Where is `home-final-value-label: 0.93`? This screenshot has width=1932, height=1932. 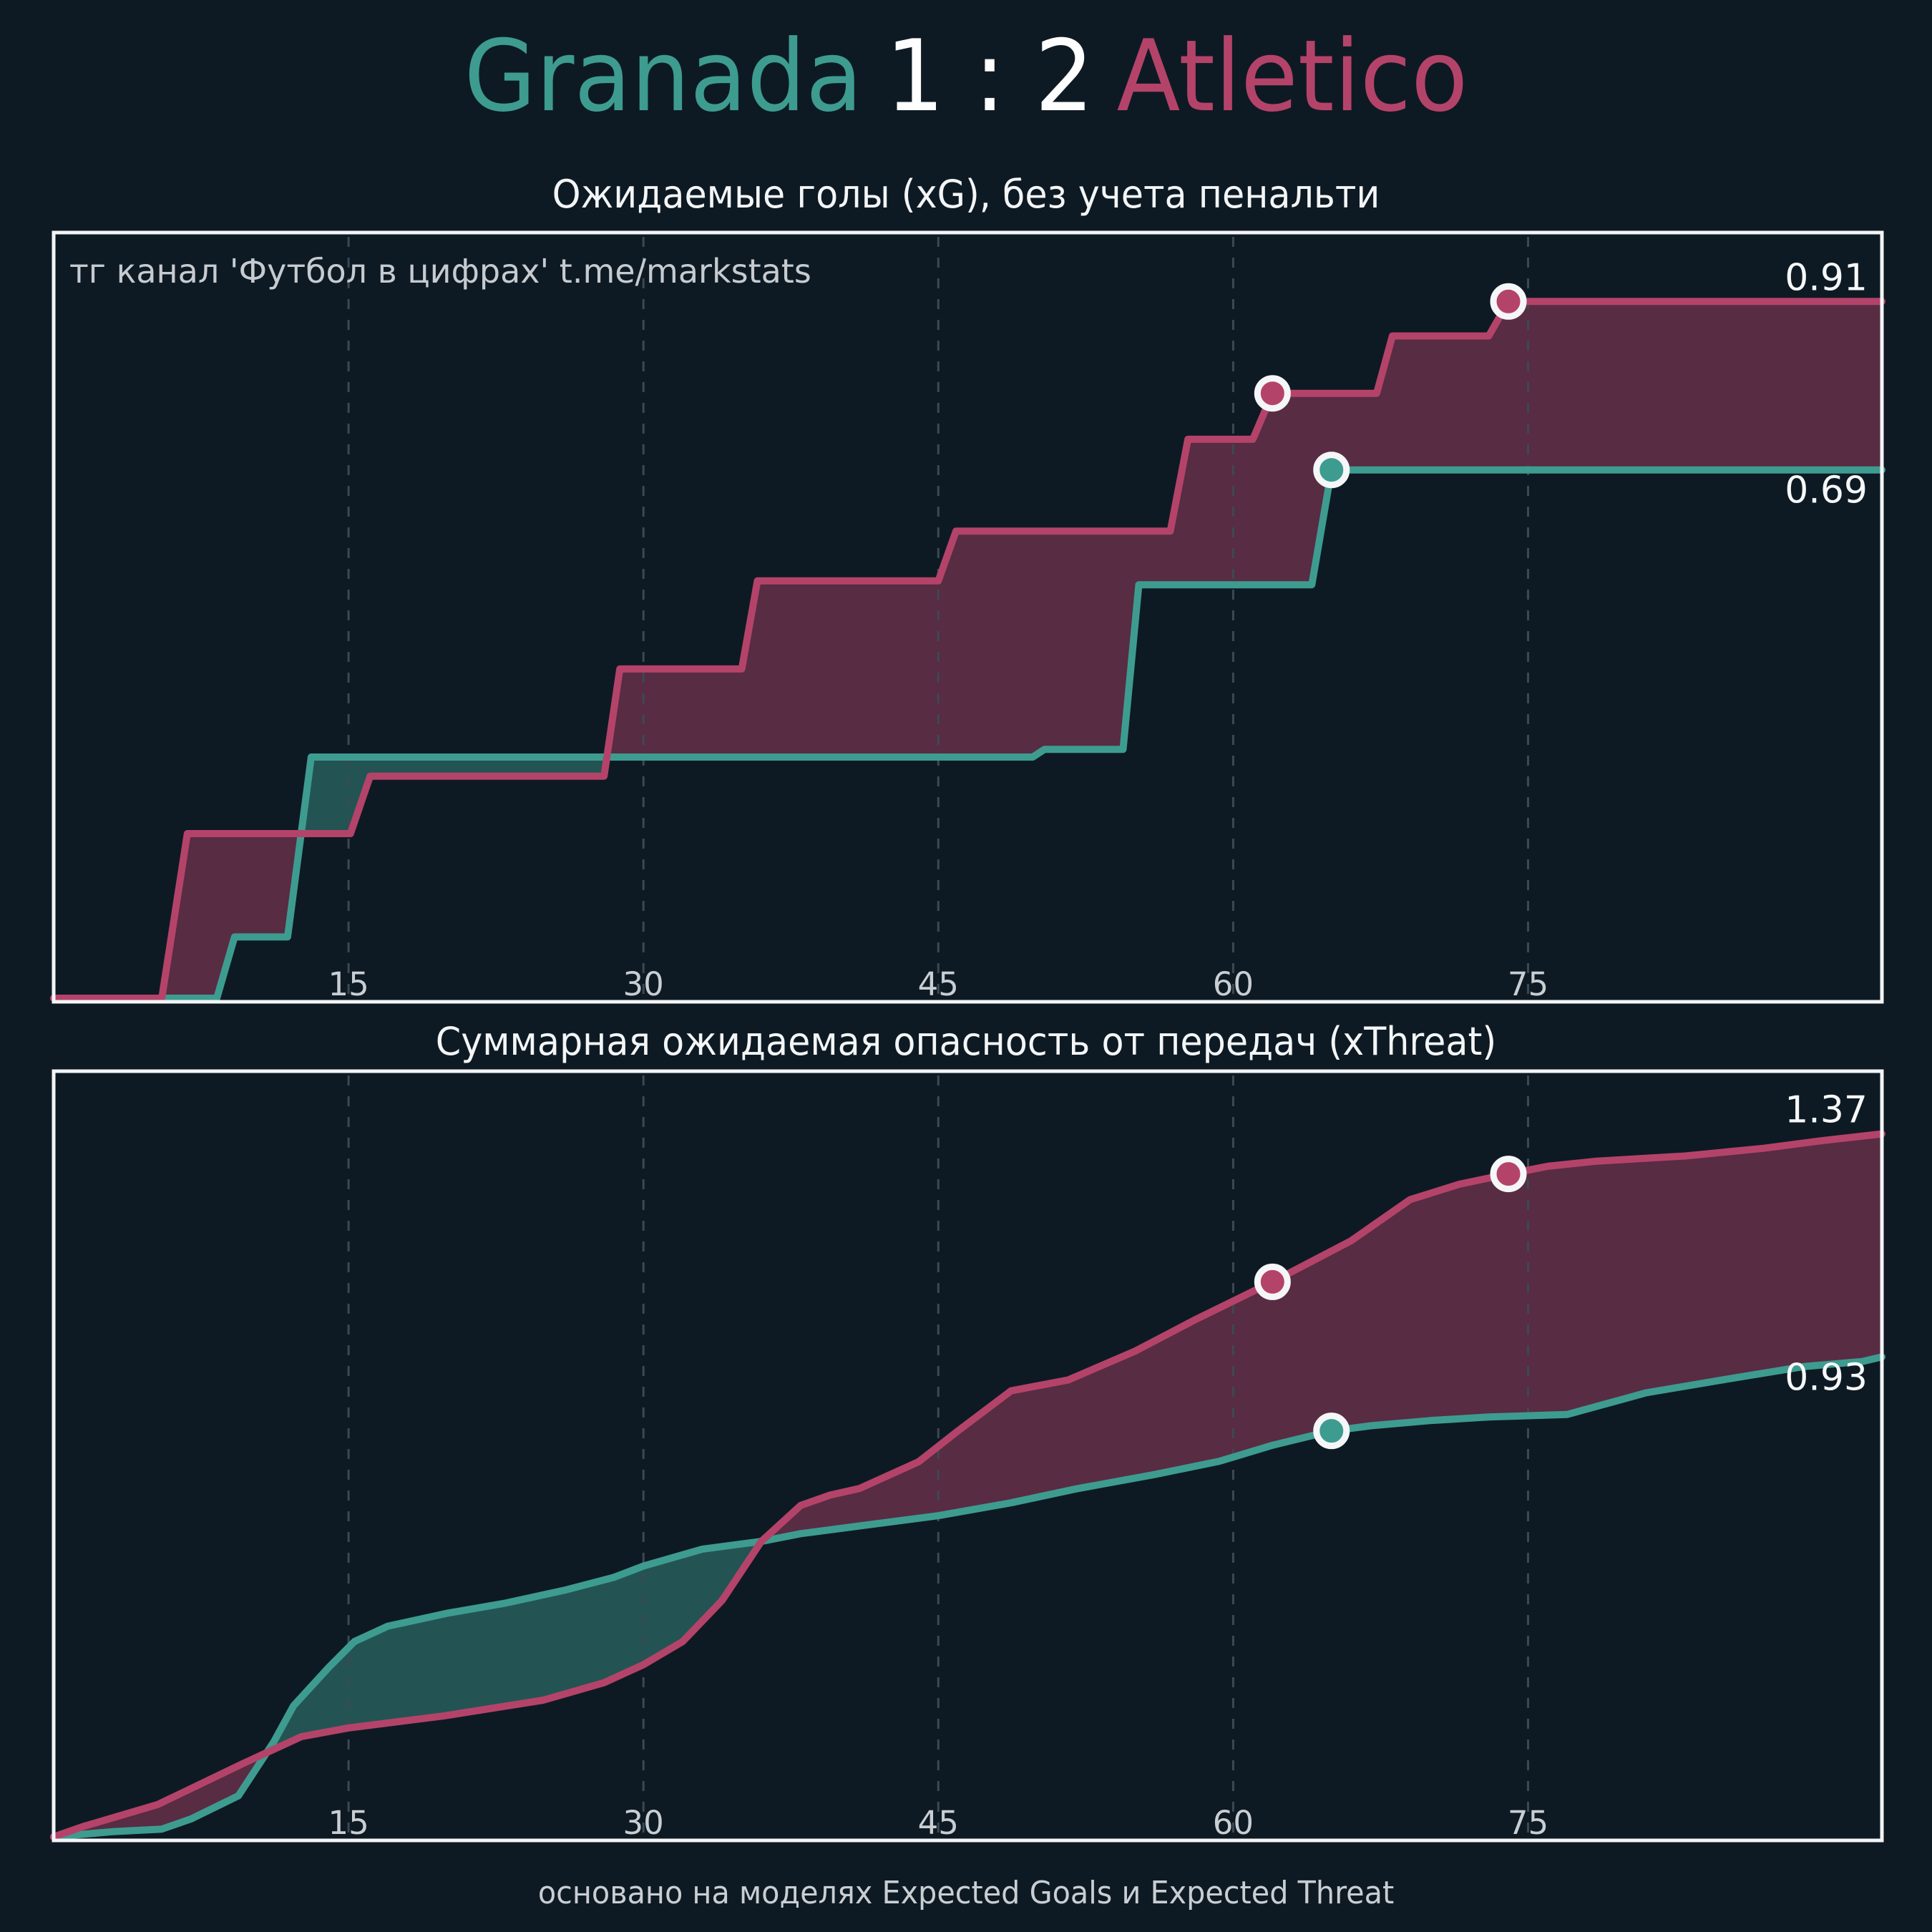 home-final-value-label: 0.93 is located at coordinates (1826, 1377).